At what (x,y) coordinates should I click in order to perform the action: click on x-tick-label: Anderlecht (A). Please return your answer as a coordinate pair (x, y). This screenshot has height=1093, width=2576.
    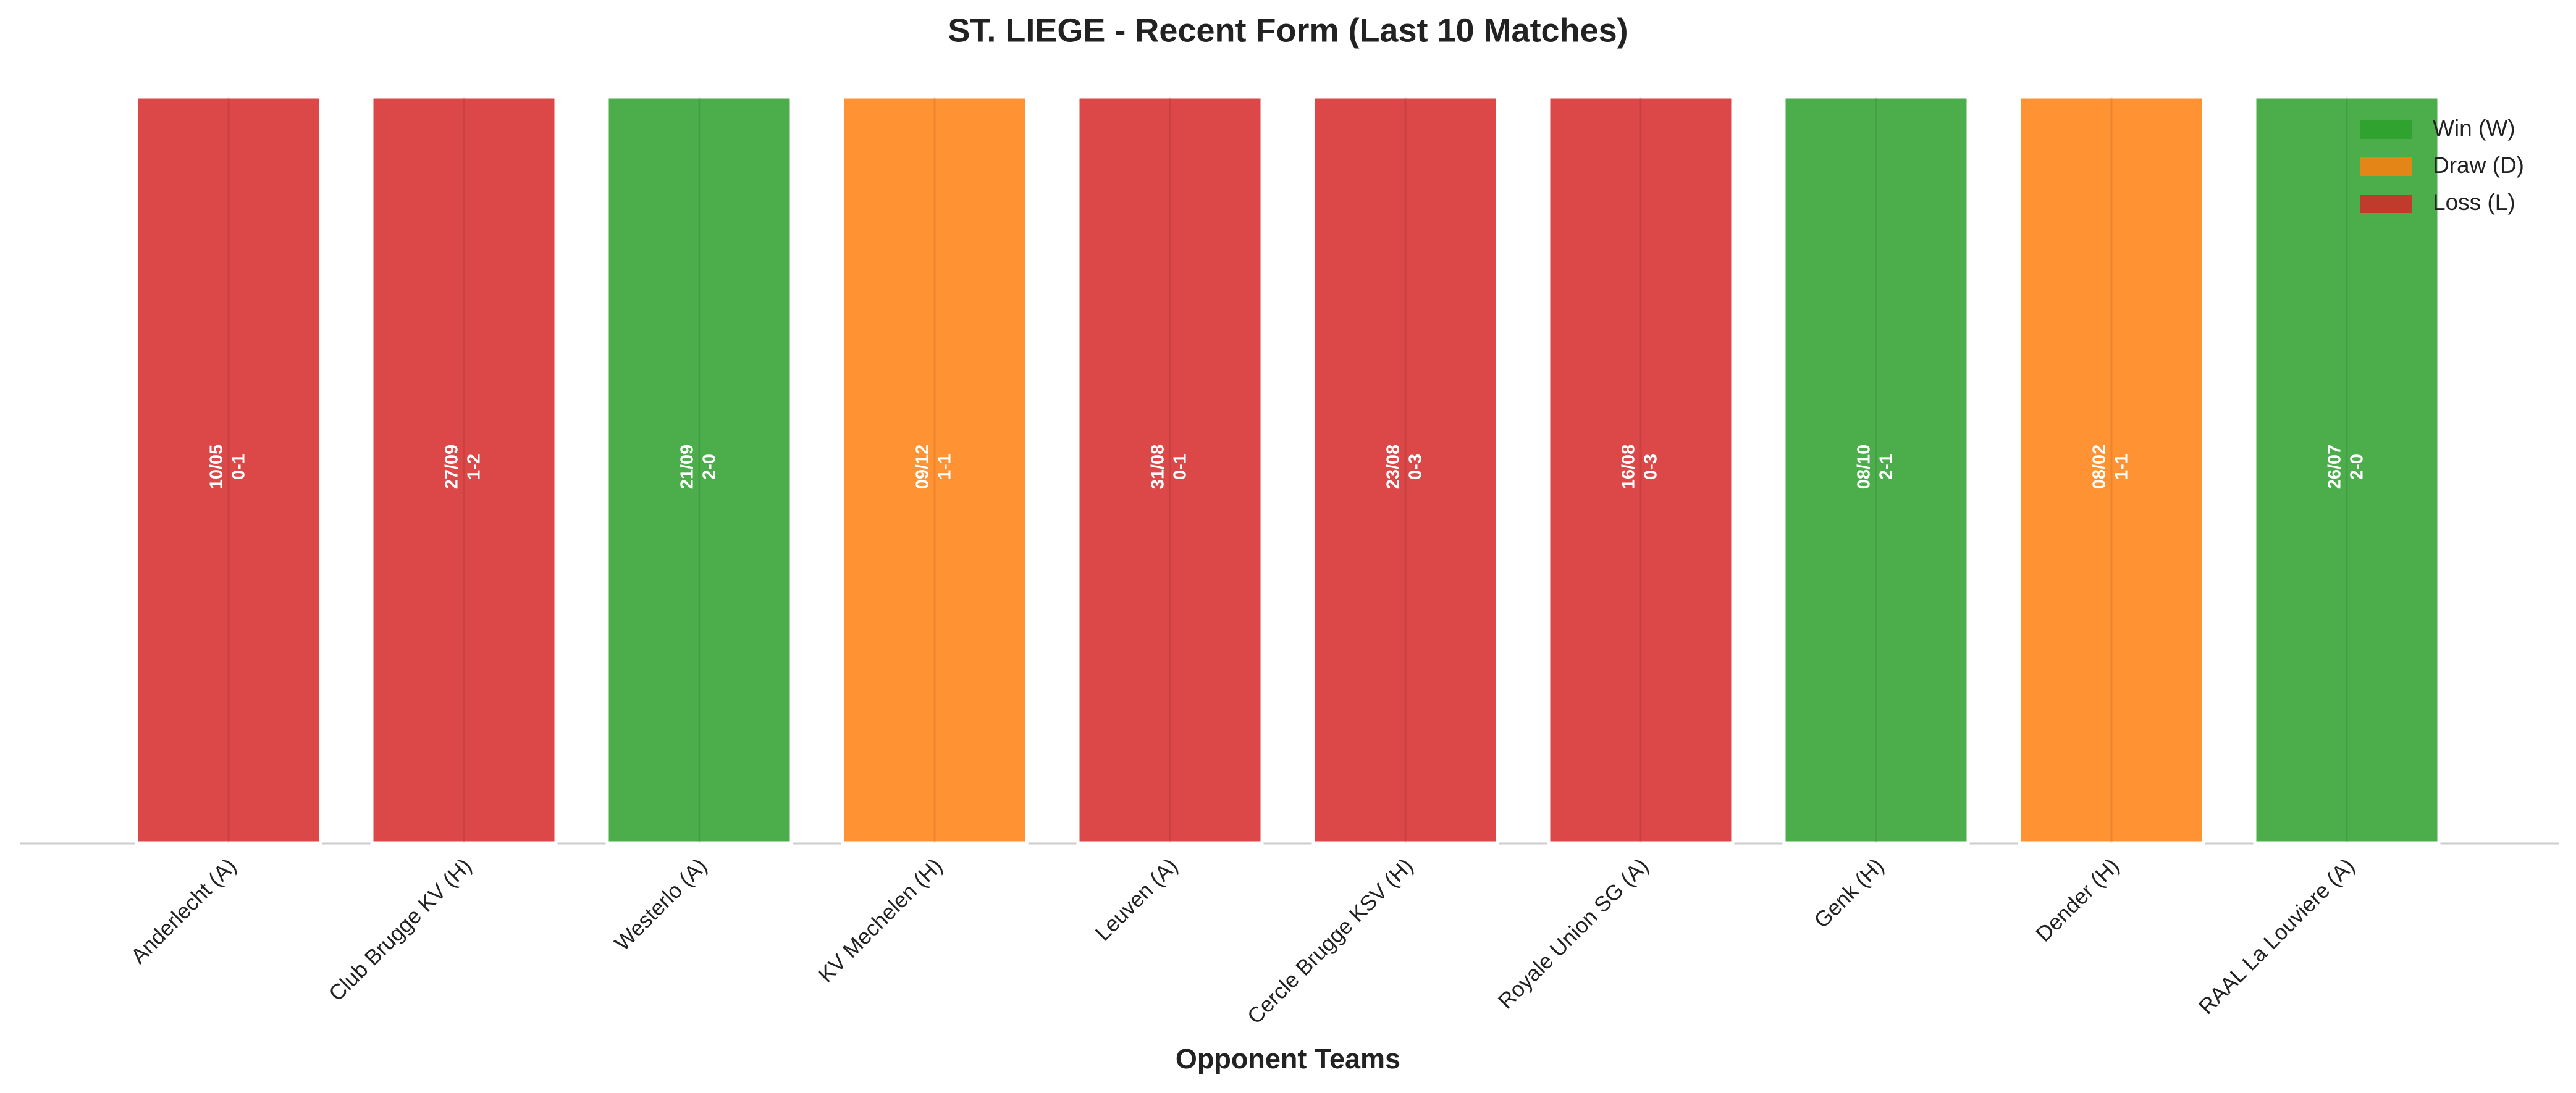
    Looking at the image, I should click on (183, 911).